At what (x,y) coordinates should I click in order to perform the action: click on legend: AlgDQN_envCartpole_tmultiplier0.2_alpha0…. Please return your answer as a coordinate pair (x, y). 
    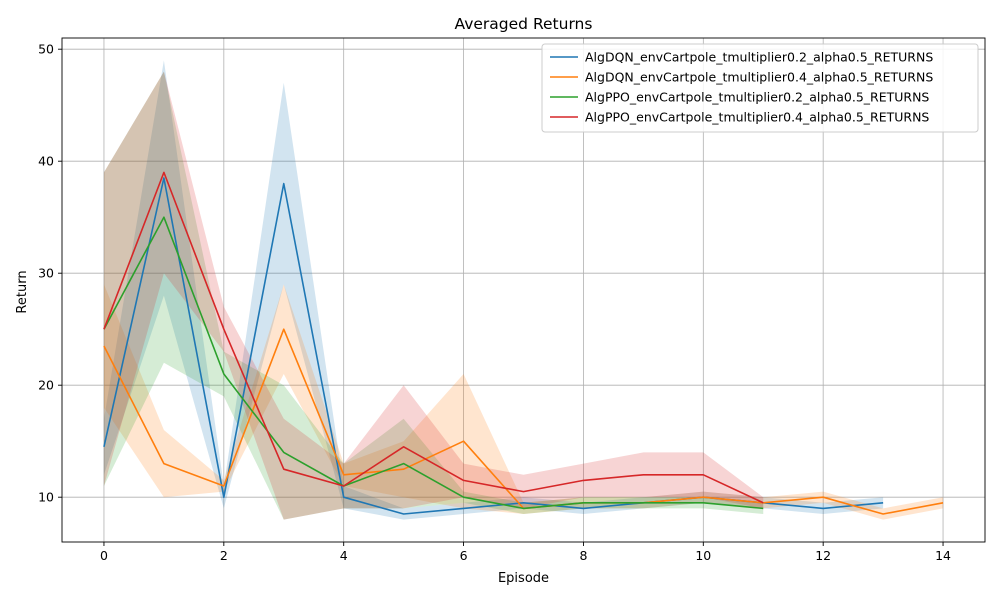
    Looking at the image, I should click on (760, 88).